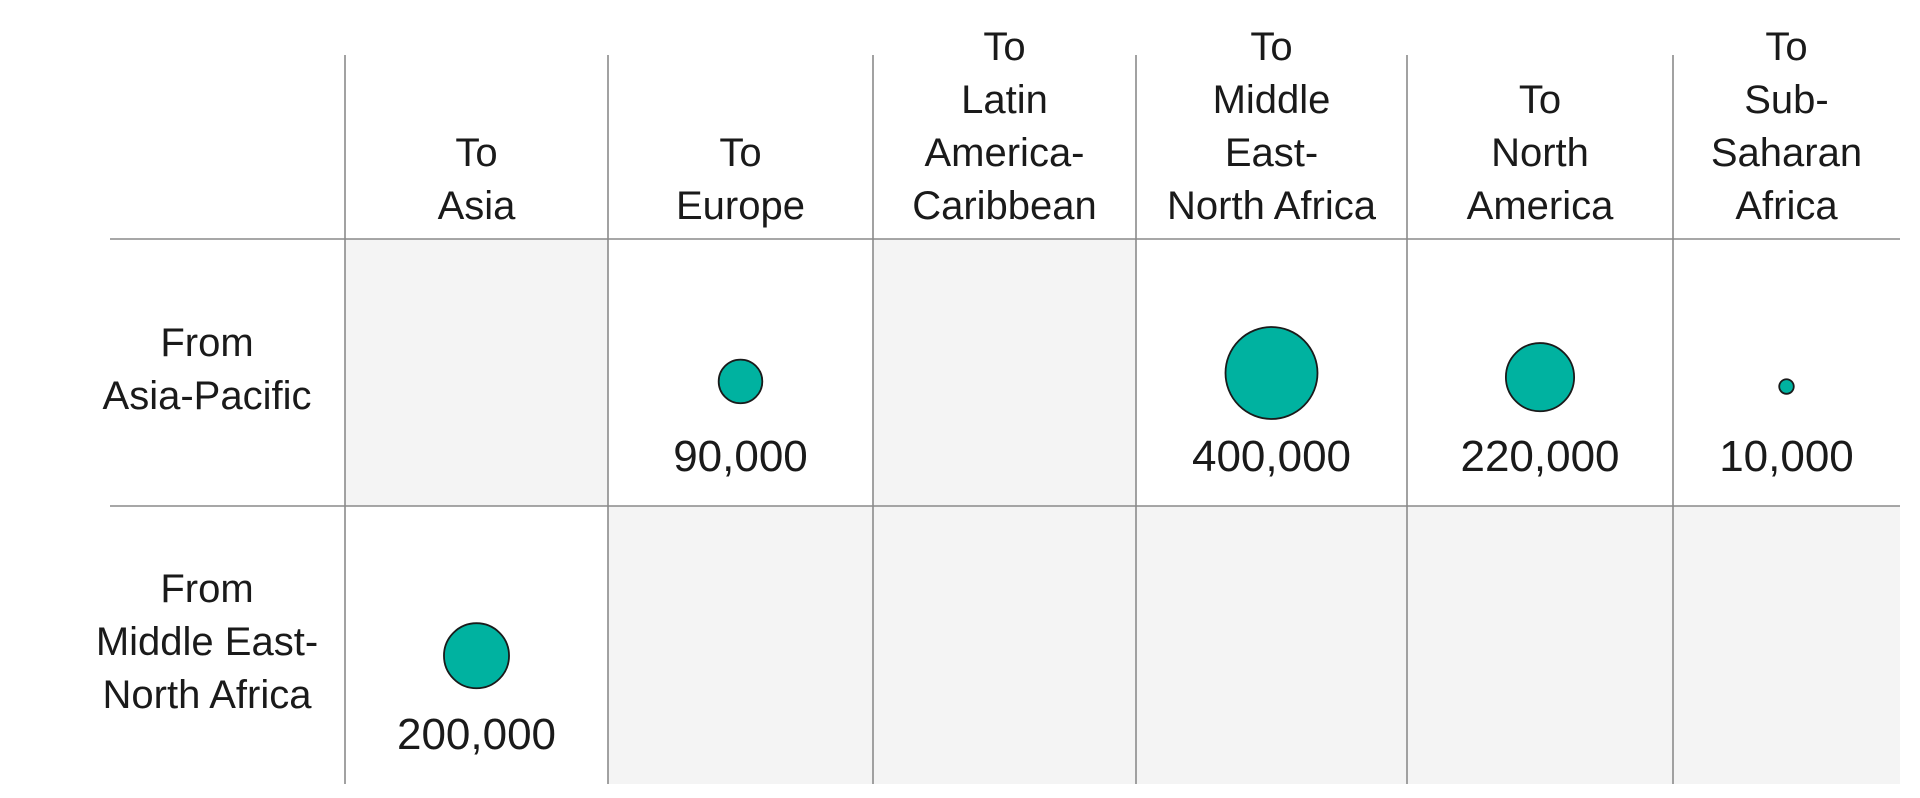 This screenshot has width=1920, height=798. What do you see at coordinates (1004, 153) in the screenshot?
I see `column-header-text: America-` at bounding box center [1004, 153].